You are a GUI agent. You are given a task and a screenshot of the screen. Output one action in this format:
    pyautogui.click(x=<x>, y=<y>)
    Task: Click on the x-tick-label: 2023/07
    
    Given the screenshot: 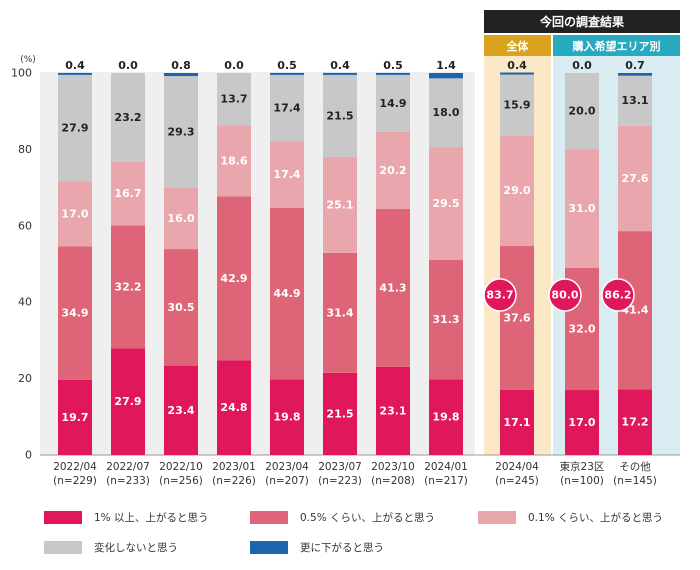 What is the action you would take?
    pyautogui.click(x=340, y=467)
    